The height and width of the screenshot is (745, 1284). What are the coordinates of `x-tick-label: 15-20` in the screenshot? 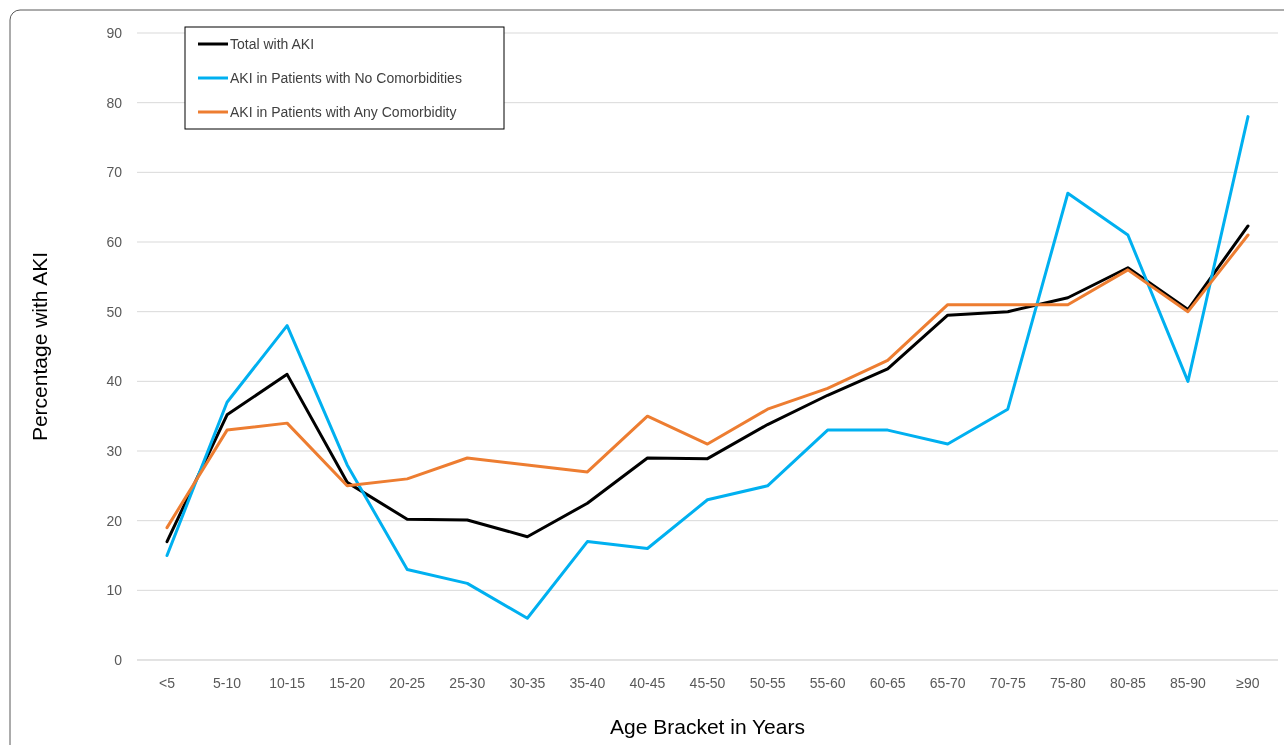 It's located at (347, 683).